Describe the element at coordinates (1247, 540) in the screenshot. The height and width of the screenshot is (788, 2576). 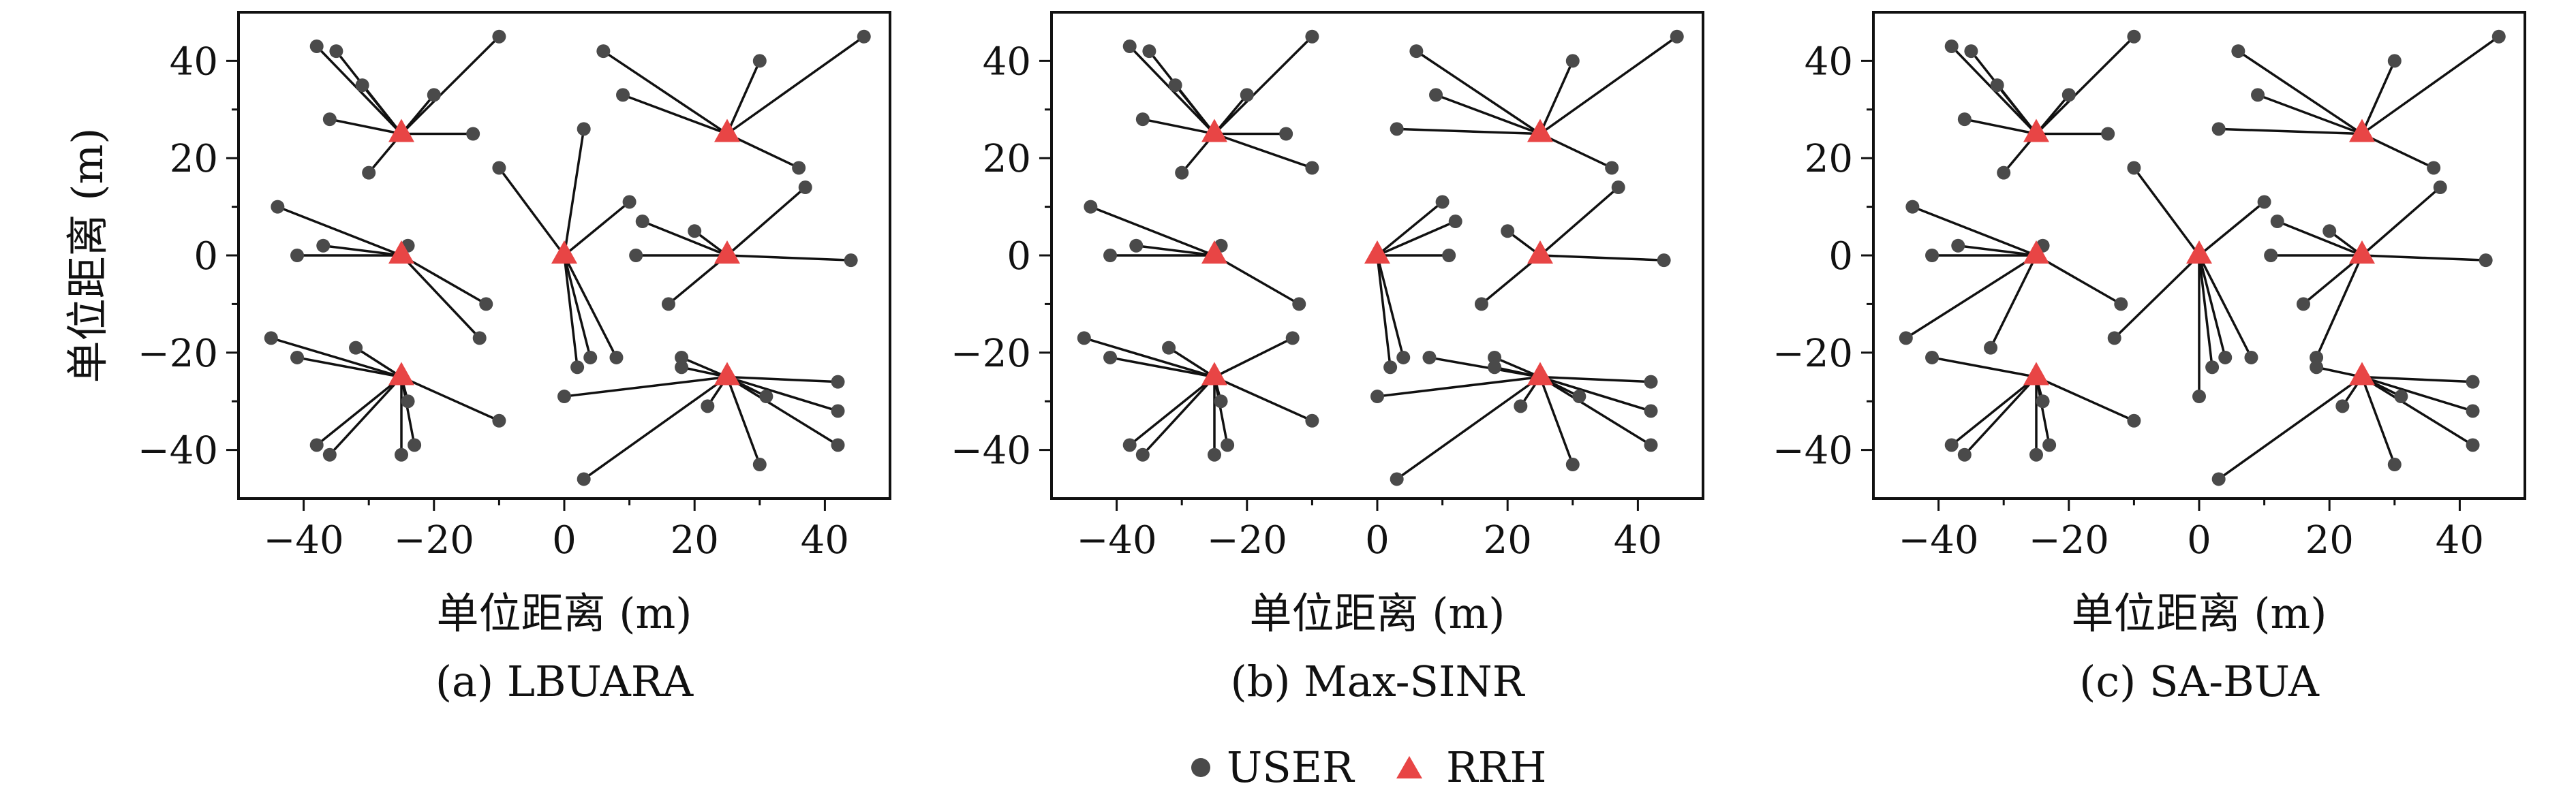
I see `x-tick-label: −20` at that location.